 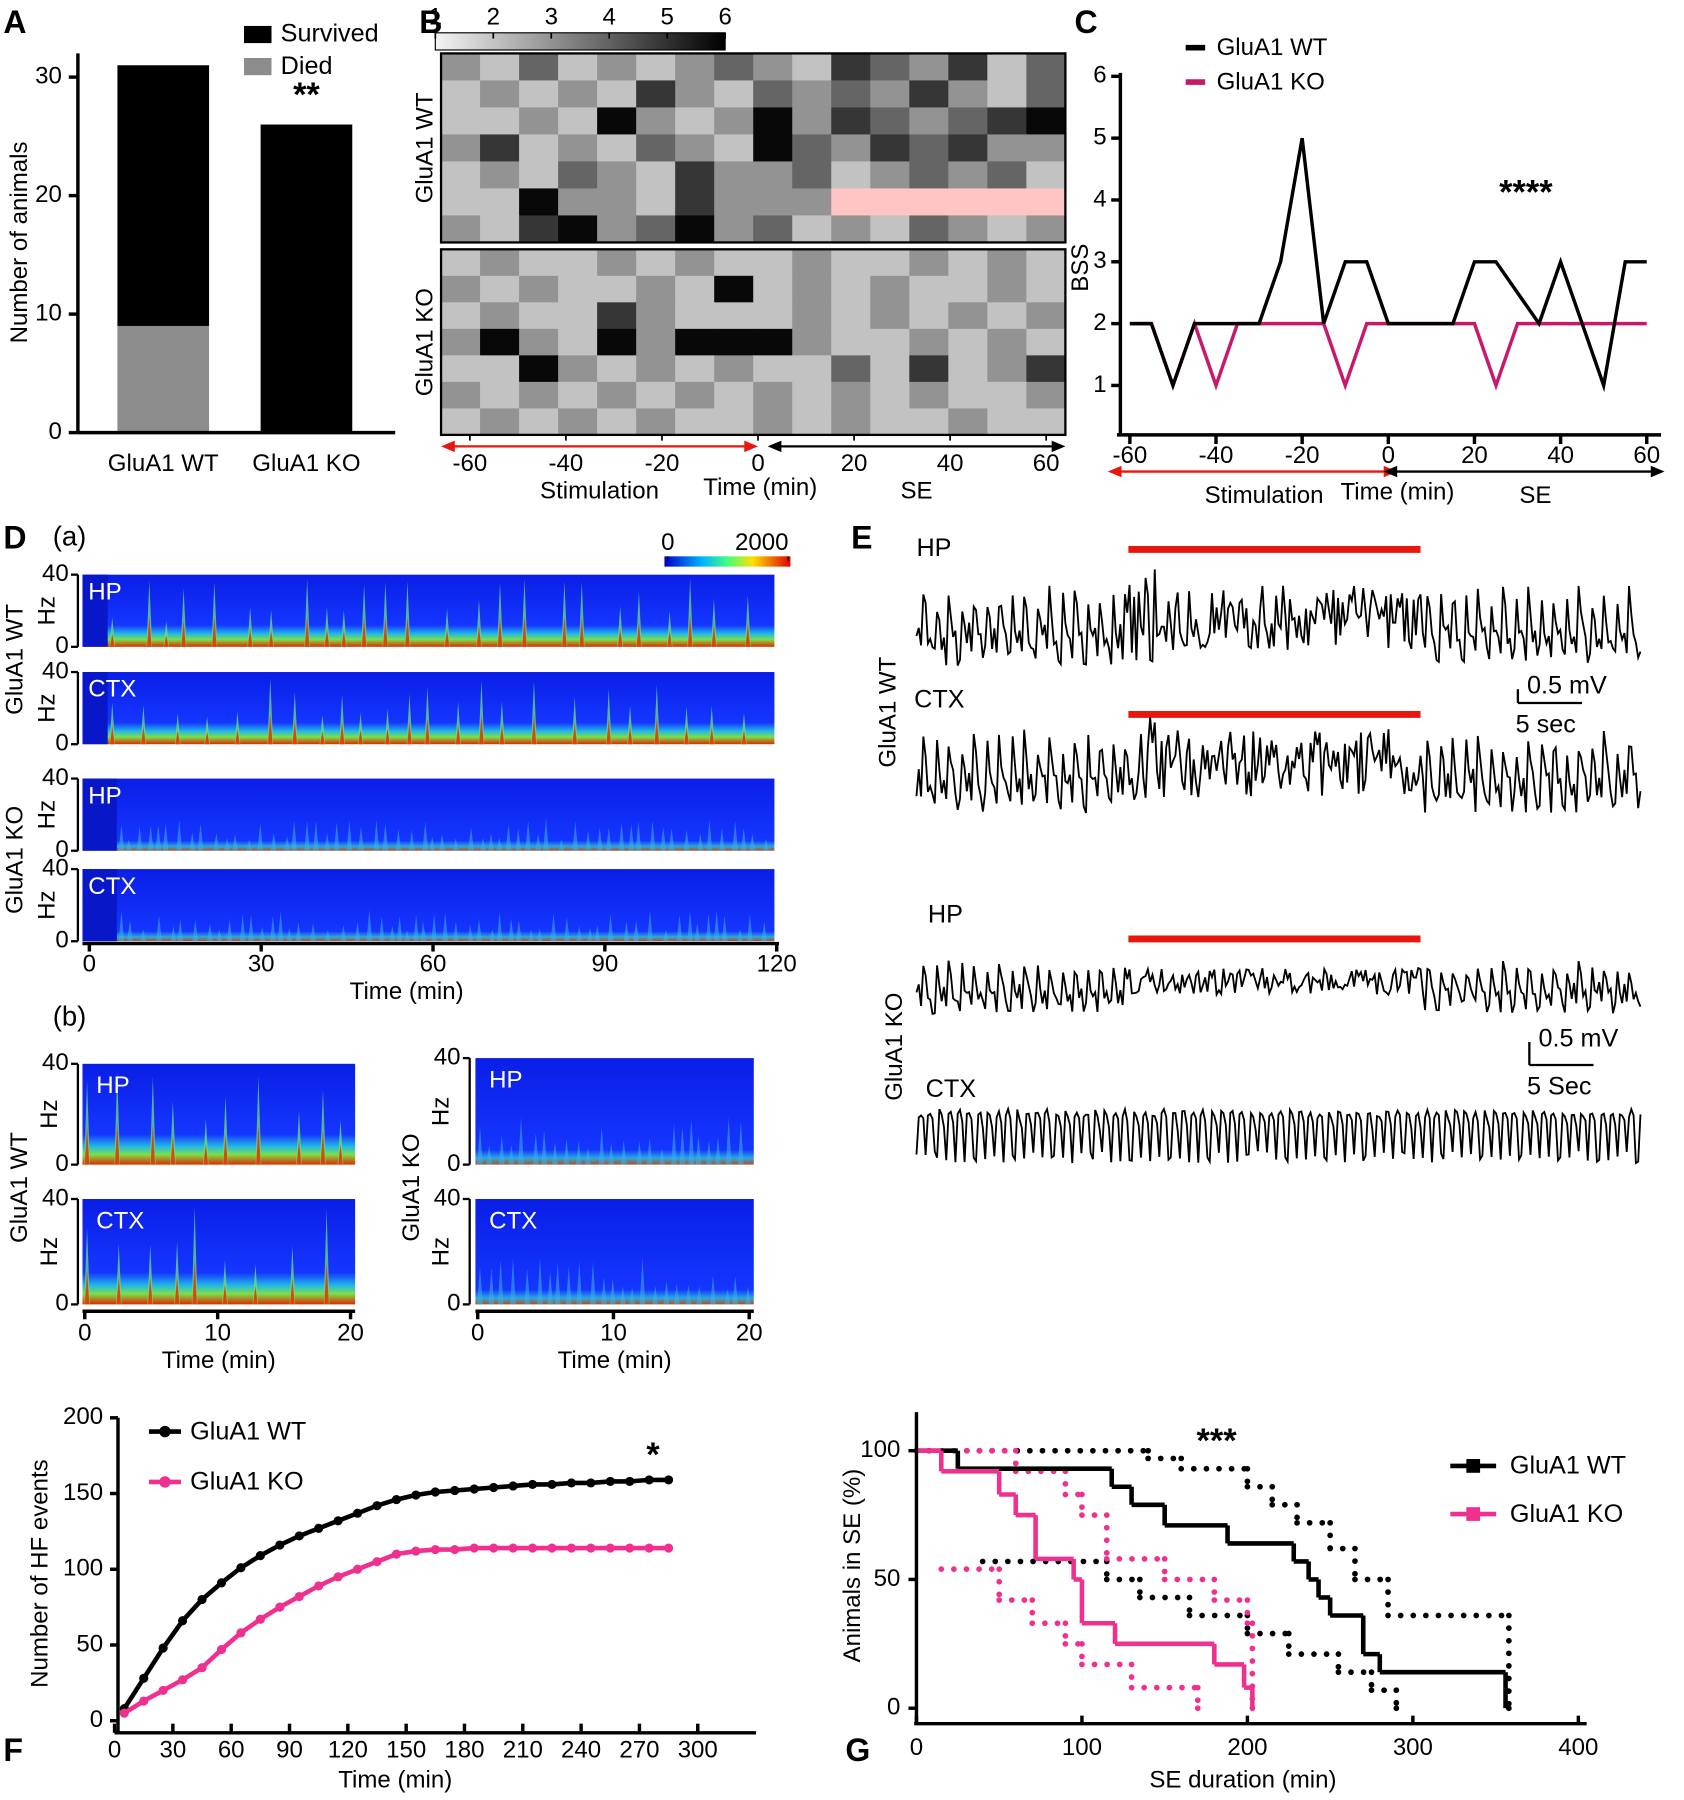 I want to click on group-label: GluA1 WT, so click(x=19, y=1187).